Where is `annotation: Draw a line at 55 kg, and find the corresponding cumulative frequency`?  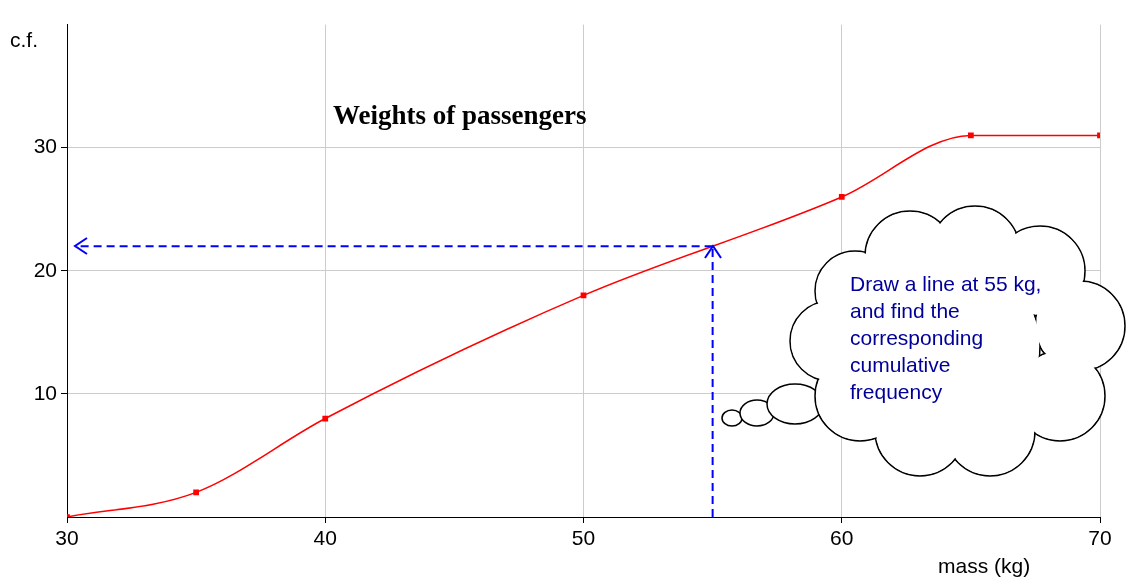 annotation: Draw a line at 55 kg, and find the corresponding cumulative frequency is located at coordinates (946, 338).